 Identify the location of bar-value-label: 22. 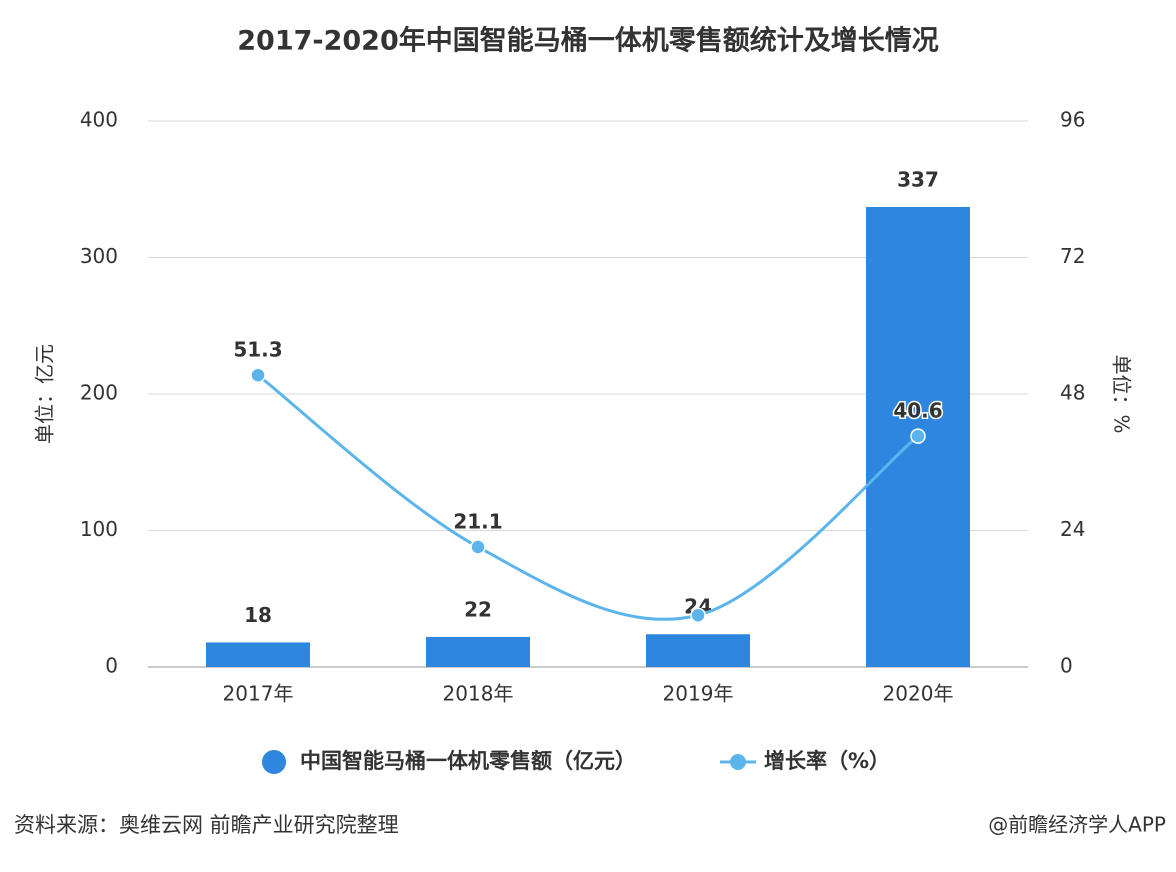
(478, 609).